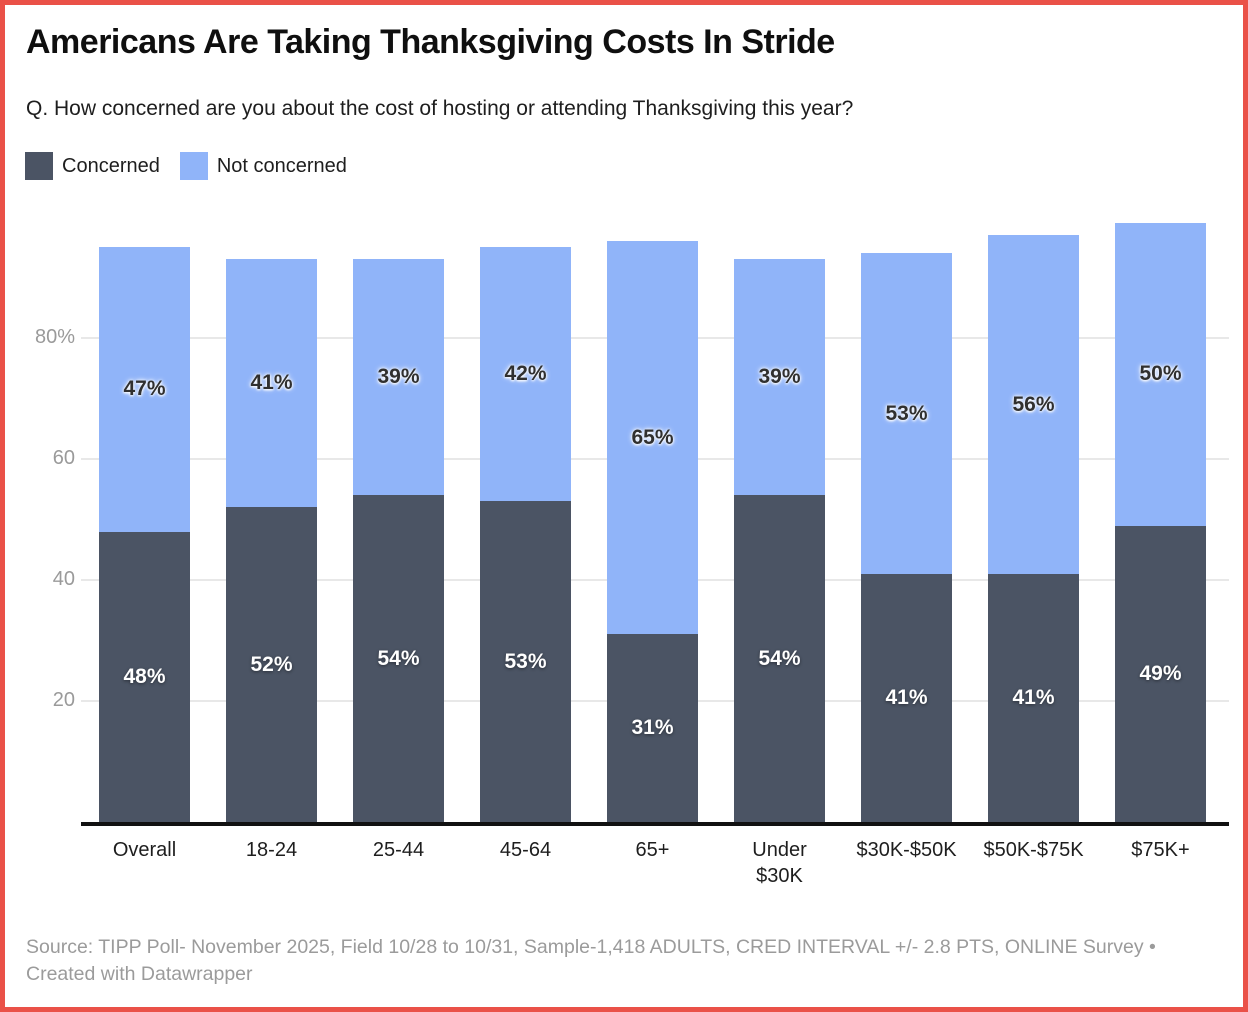 This screenshot has height=1012, width=1248. I want to click on legend-label: Not concerned, so click(281, 165).